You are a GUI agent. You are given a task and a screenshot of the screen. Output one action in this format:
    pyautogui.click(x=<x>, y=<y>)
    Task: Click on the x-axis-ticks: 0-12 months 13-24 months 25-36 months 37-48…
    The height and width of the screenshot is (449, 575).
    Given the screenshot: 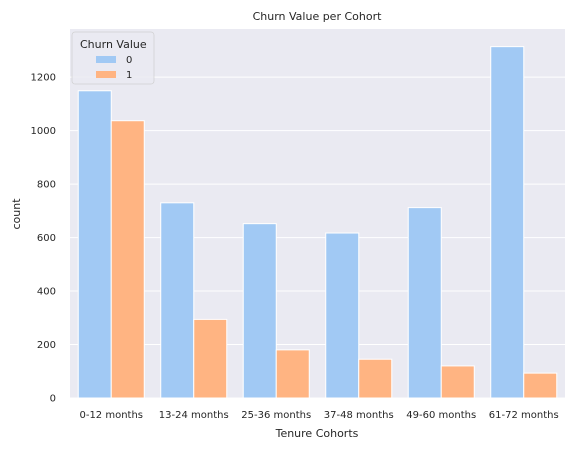 What is the action you would take?
    pyautogui.click(x=318, y=415)
    